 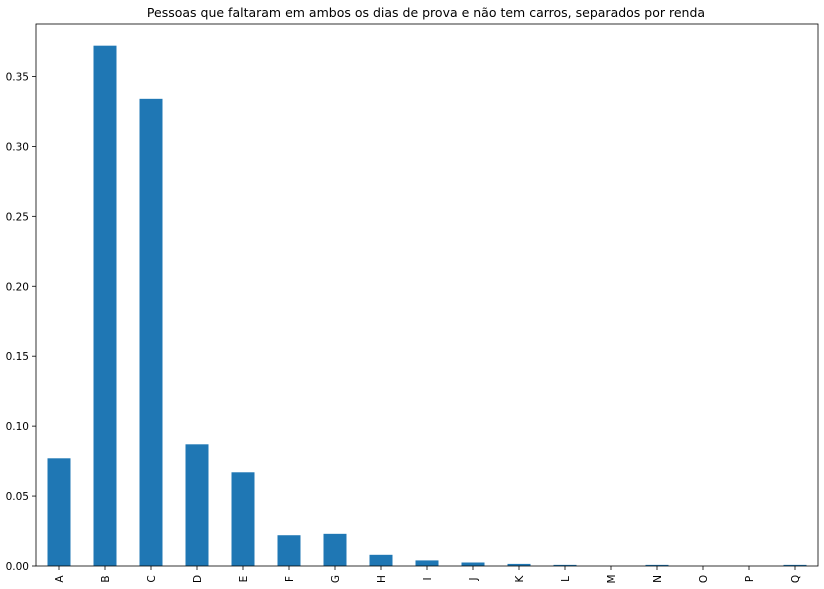 What do you see at coordinates (17, 497) in the screenshot?
I see `y-tick-label-0.05: 0.05` at bounding box center [17, 497].